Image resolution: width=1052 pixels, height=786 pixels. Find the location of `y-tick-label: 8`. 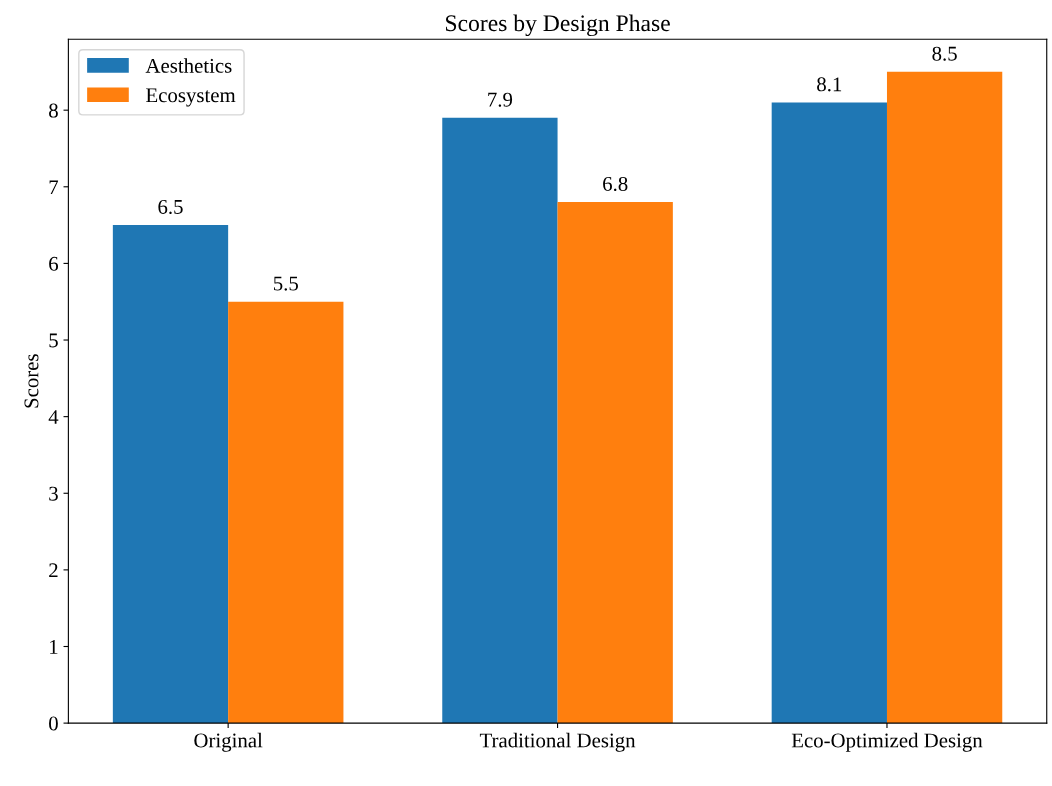

y-tick-label: 8 is located at coordinates (53, 110).